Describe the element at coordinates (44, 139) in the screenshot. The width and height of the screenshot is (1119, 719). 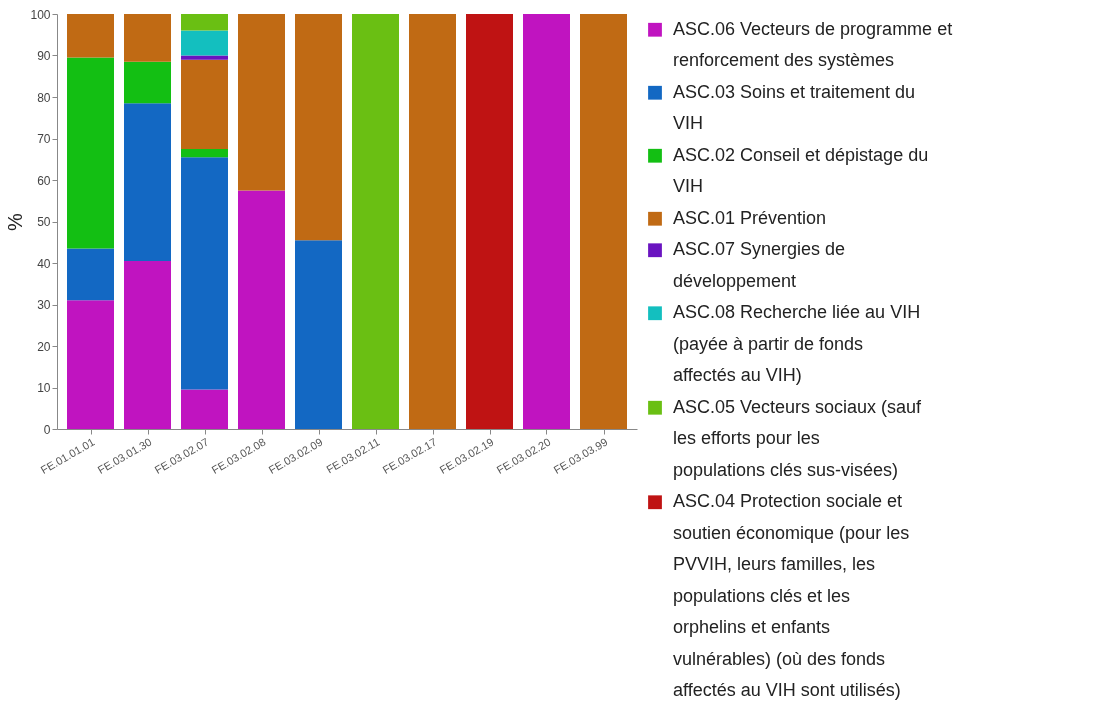
I see `y-tick-label: 70` at that location.